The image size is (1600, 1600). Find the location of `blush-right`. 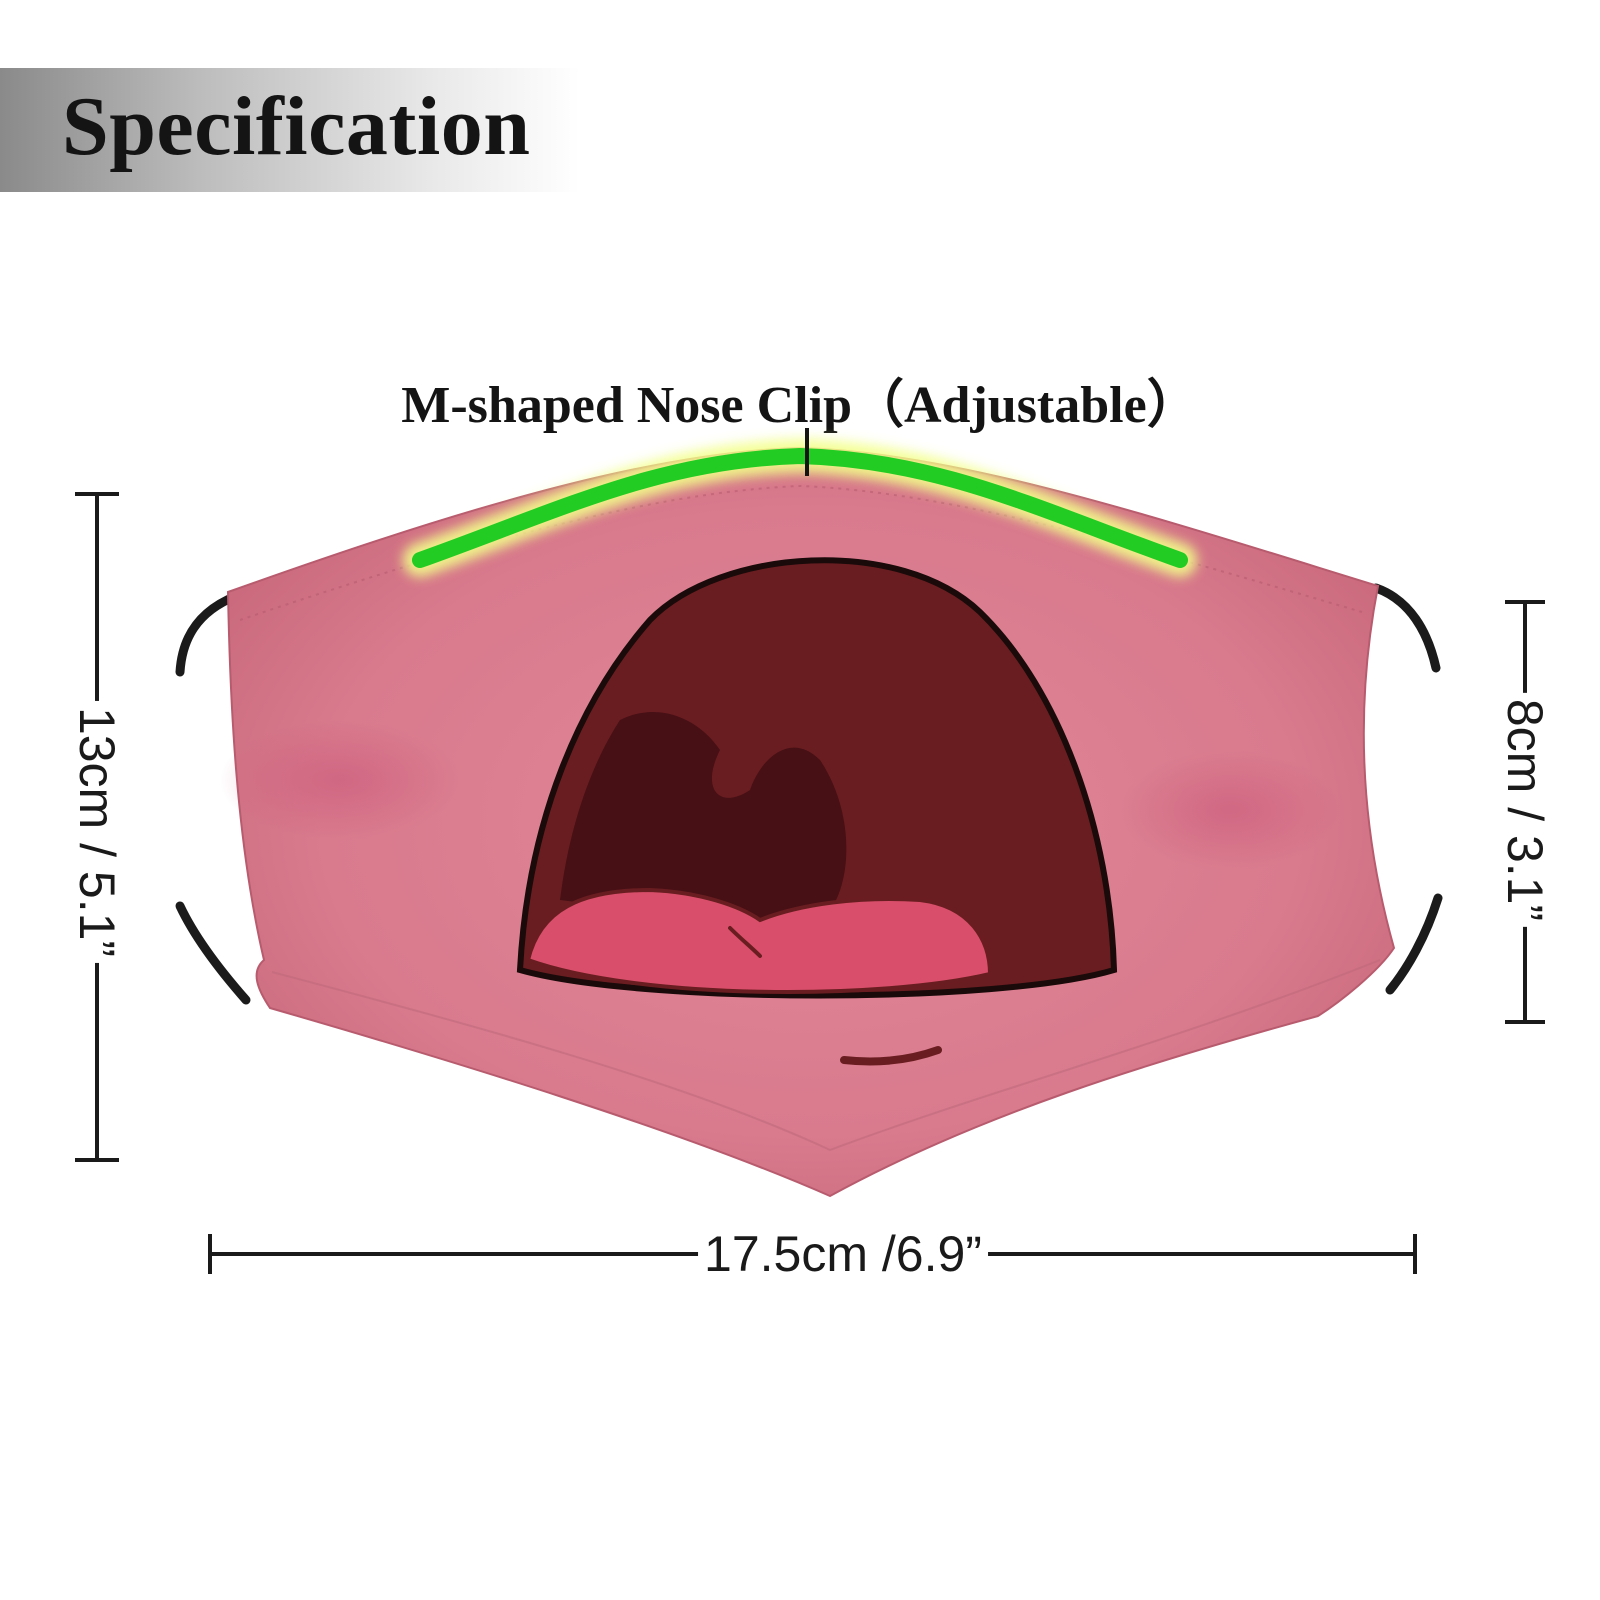

blush-right is located at coordinates (1230, 810).